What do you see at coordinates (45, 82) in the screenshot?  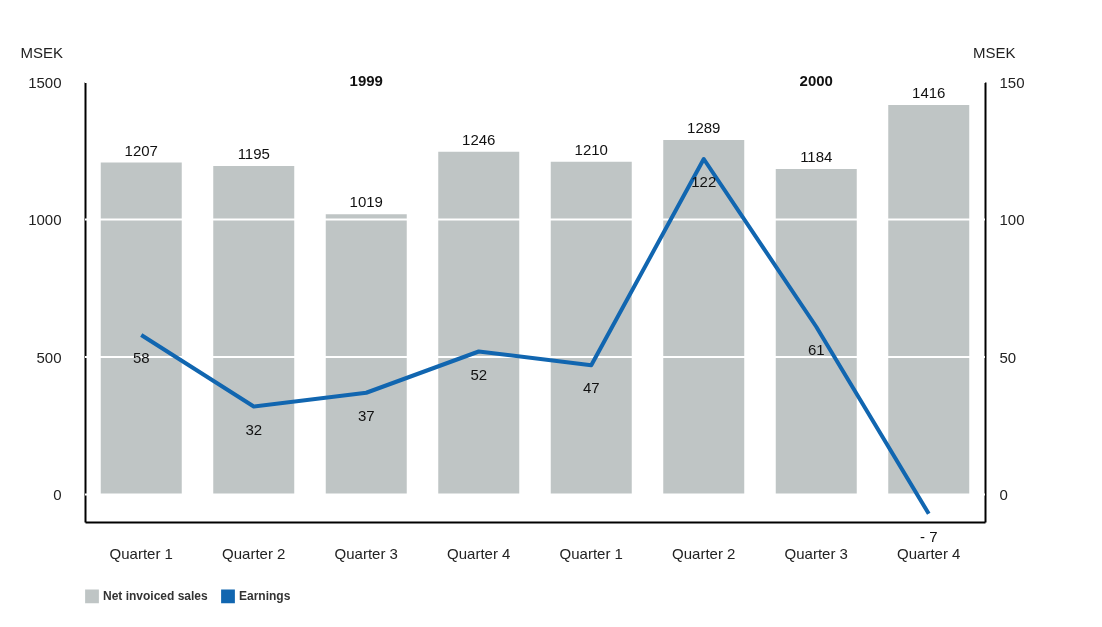 I see `y-tick-label: 1500` at bounding box center [45, 82].